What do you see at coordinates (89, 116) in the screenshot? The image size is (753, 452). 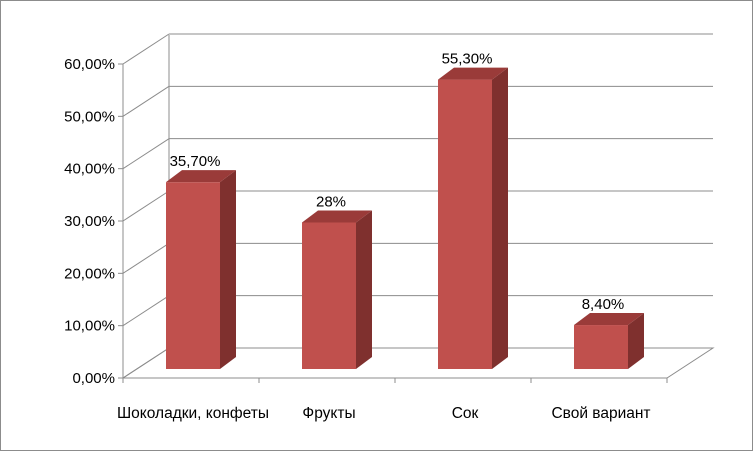 I see `y-tick-label: 50,00%` at bounding box center [89, 116].